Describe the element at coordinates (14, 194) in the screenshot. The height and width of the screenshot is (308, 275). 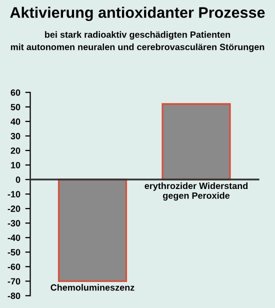
I see `y-tick-label: -10` at that location.